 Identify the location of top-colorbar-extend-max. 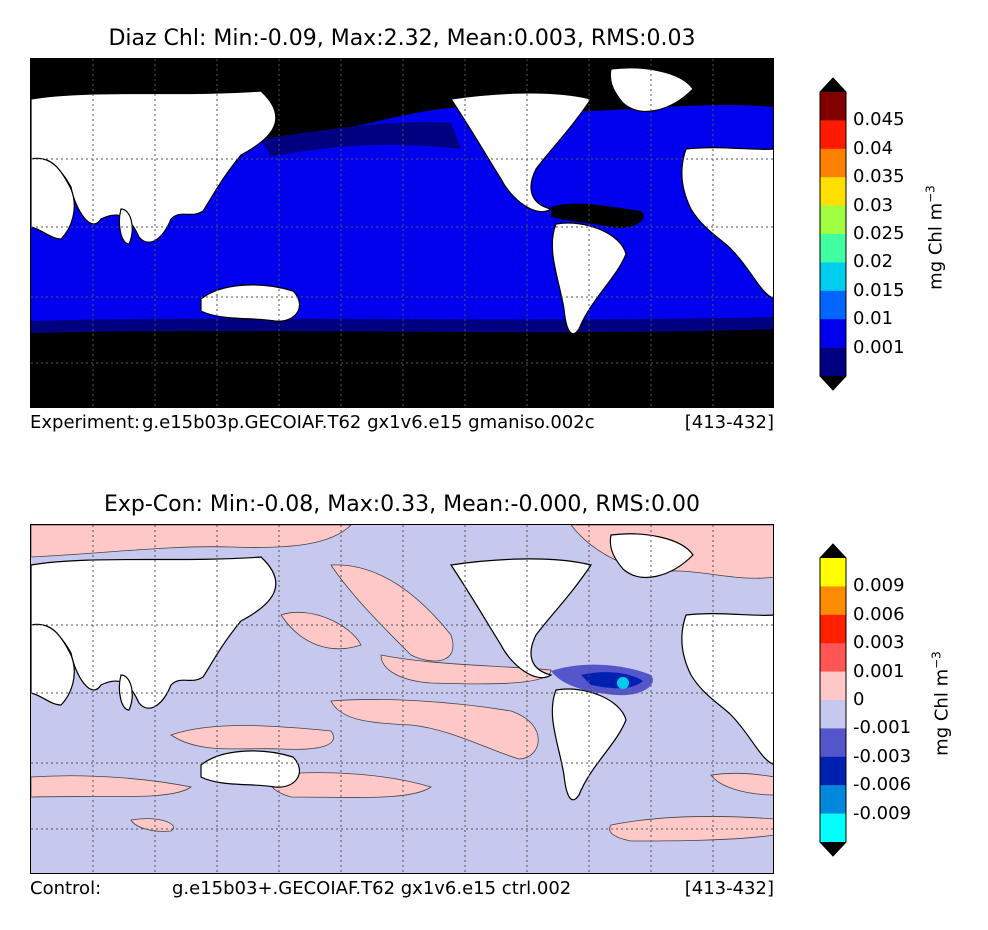
(833, 85).